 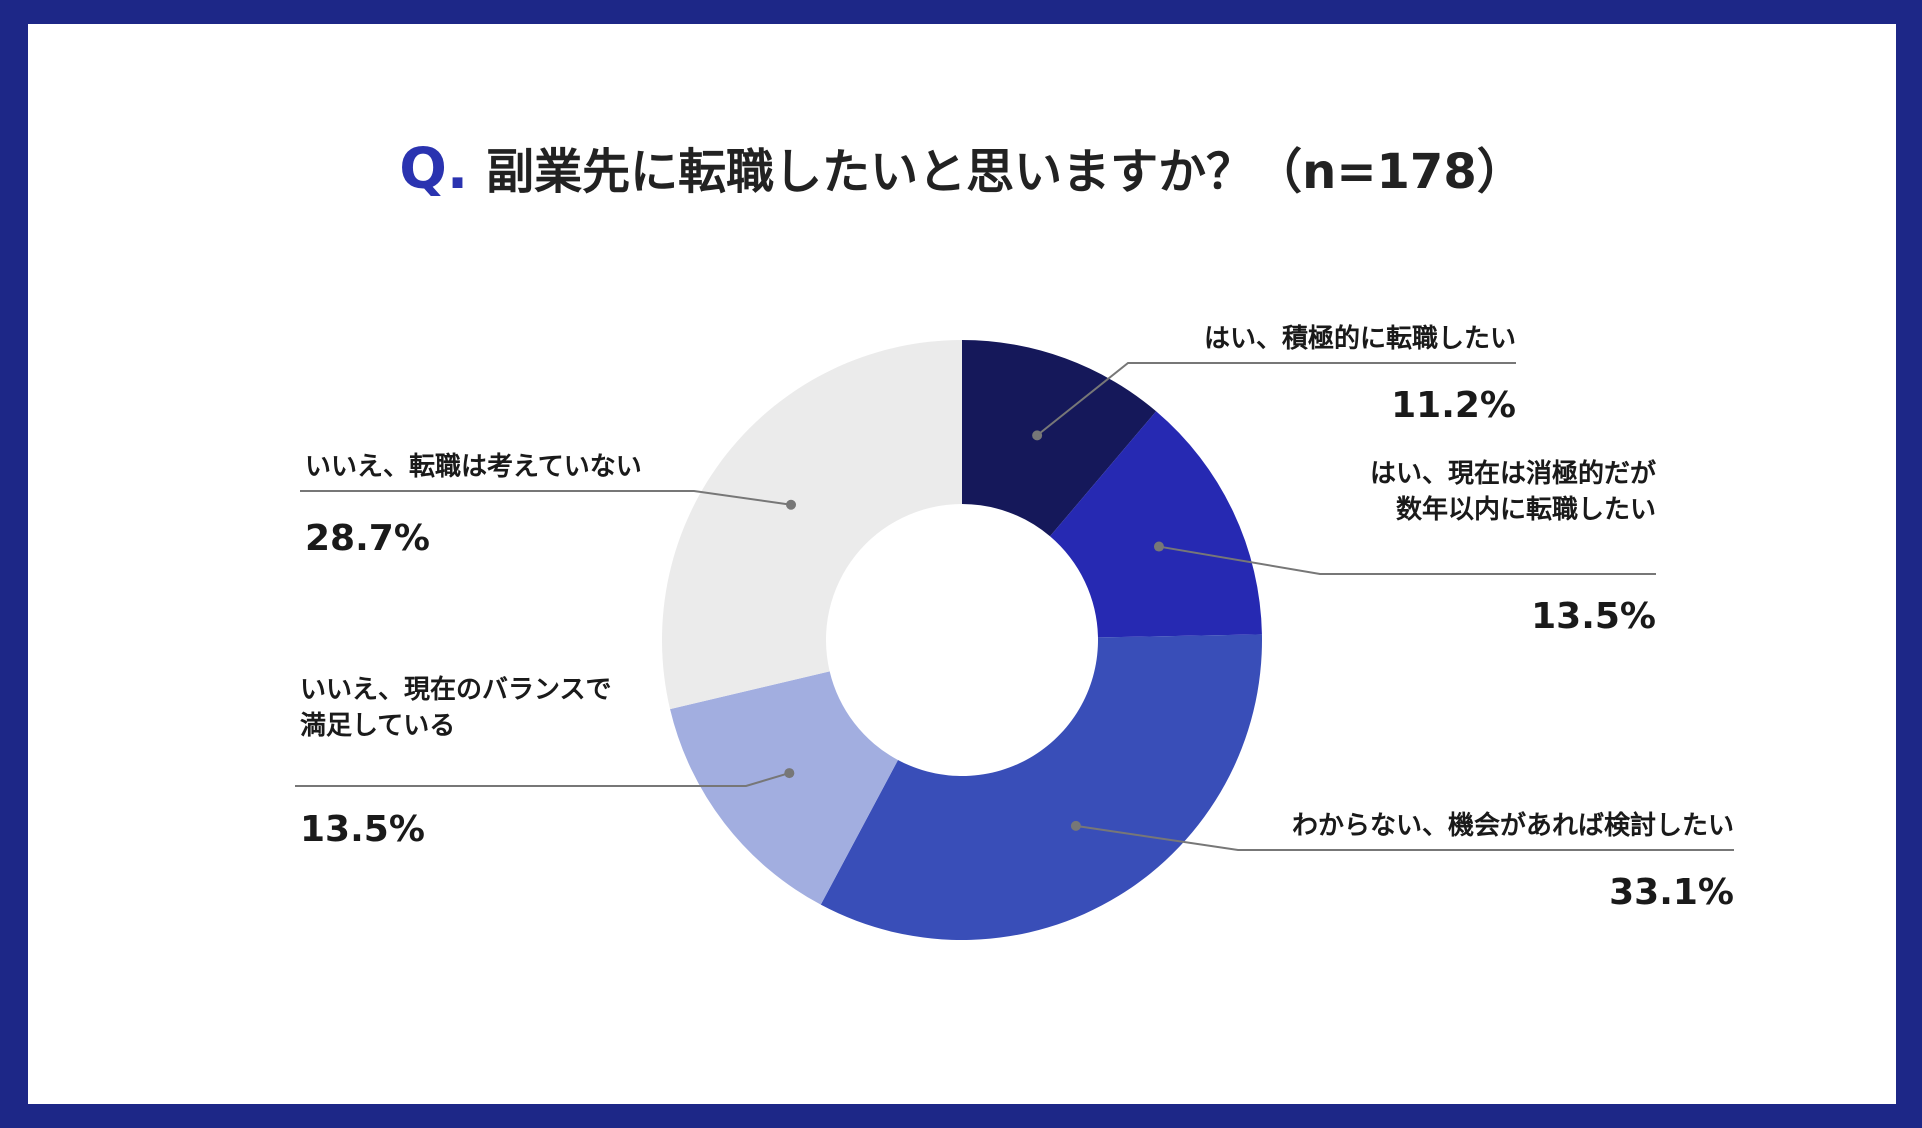 I want to click on chart-title: Q. 副業先に転職したいと思いますか？（n=178）, so click(x=962, y=167).